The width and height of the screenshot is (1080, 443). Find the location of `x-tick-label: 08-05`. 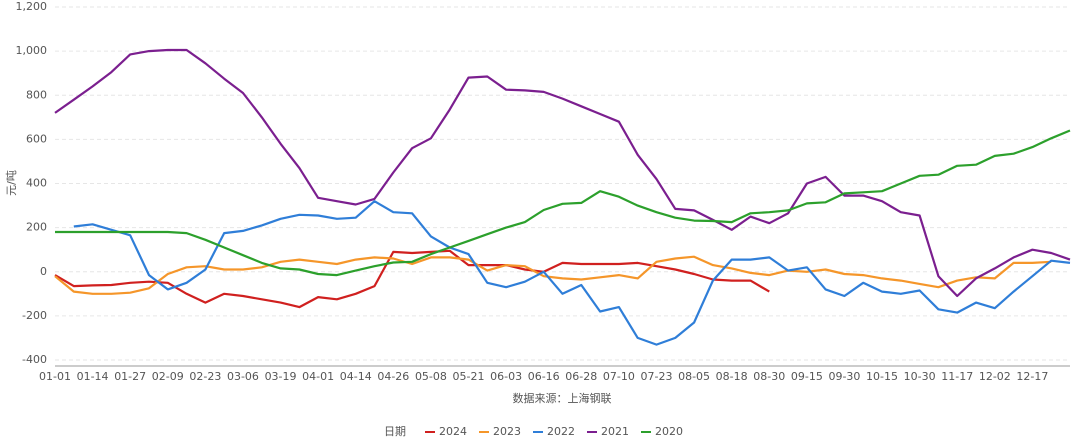

x-tick-label: 08-05 is located at coordinates (694, 376).